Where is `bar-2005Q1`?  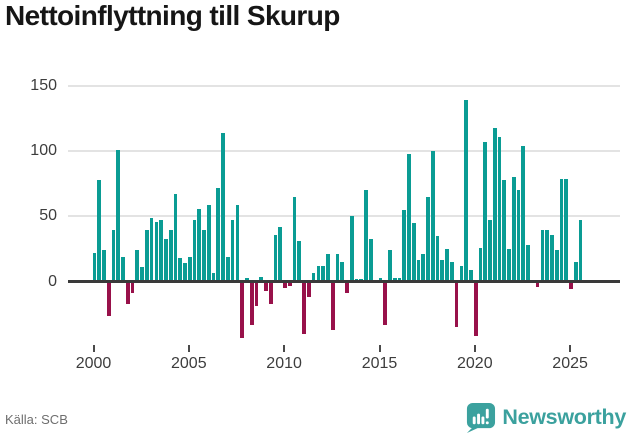 bar-2005Q1 is located at coordinates (189, 269).